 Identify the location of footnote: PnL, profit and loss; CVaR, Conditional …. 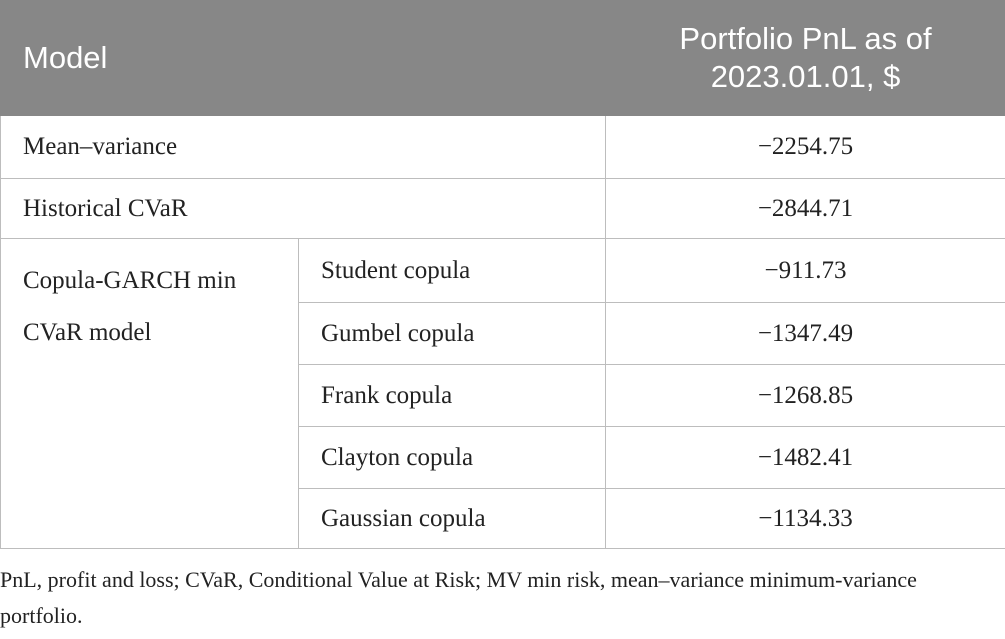
(458, 597).